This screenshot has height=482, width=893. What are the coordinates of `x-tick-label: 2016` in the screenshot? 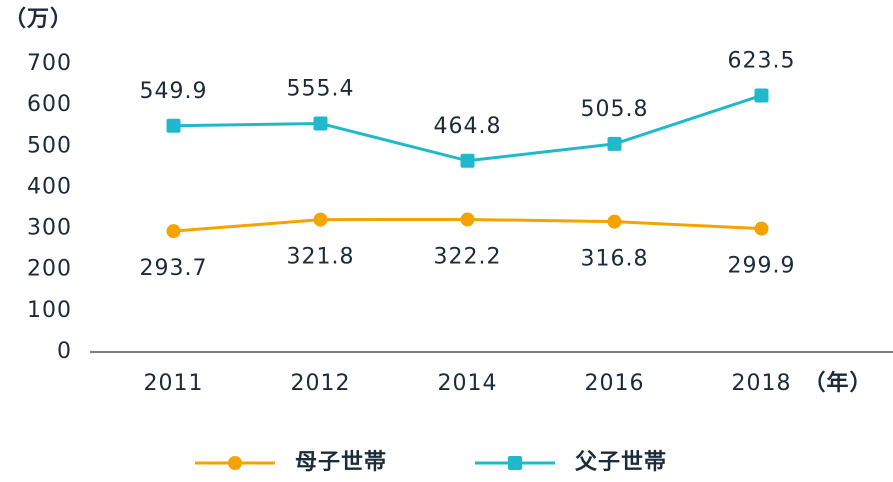 It's located at (615, 383).